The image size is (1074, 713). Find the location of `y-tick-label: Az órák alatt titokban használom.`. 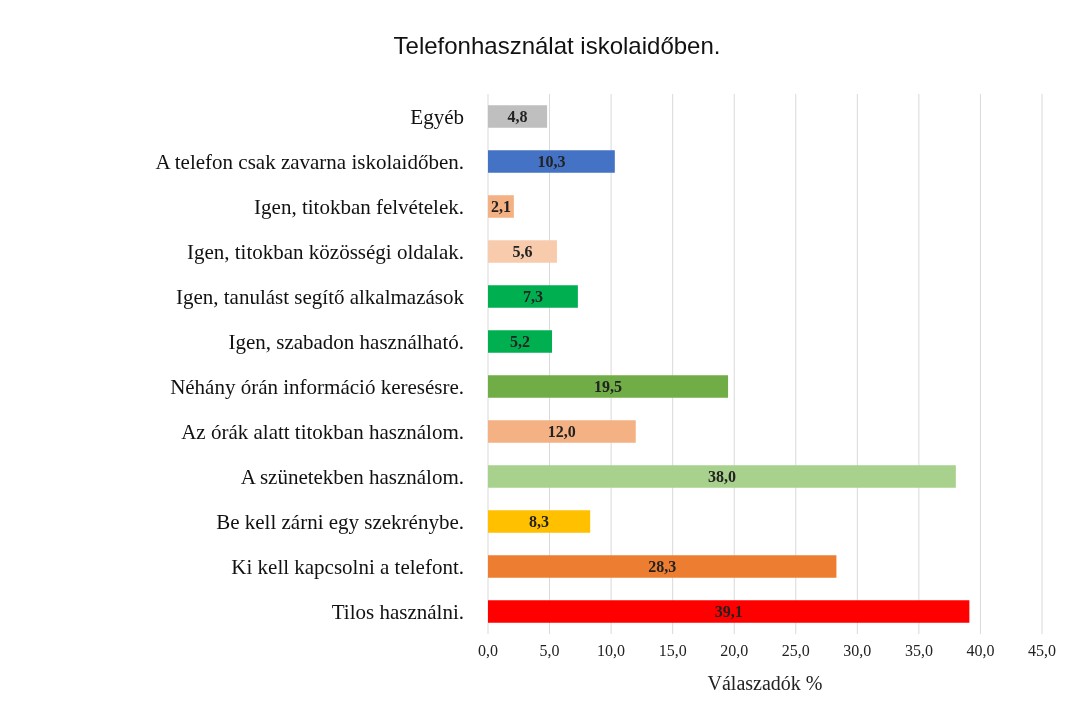

y-tick-label: Az órák alatt titokban használom. is located at coordinates (322, 431).